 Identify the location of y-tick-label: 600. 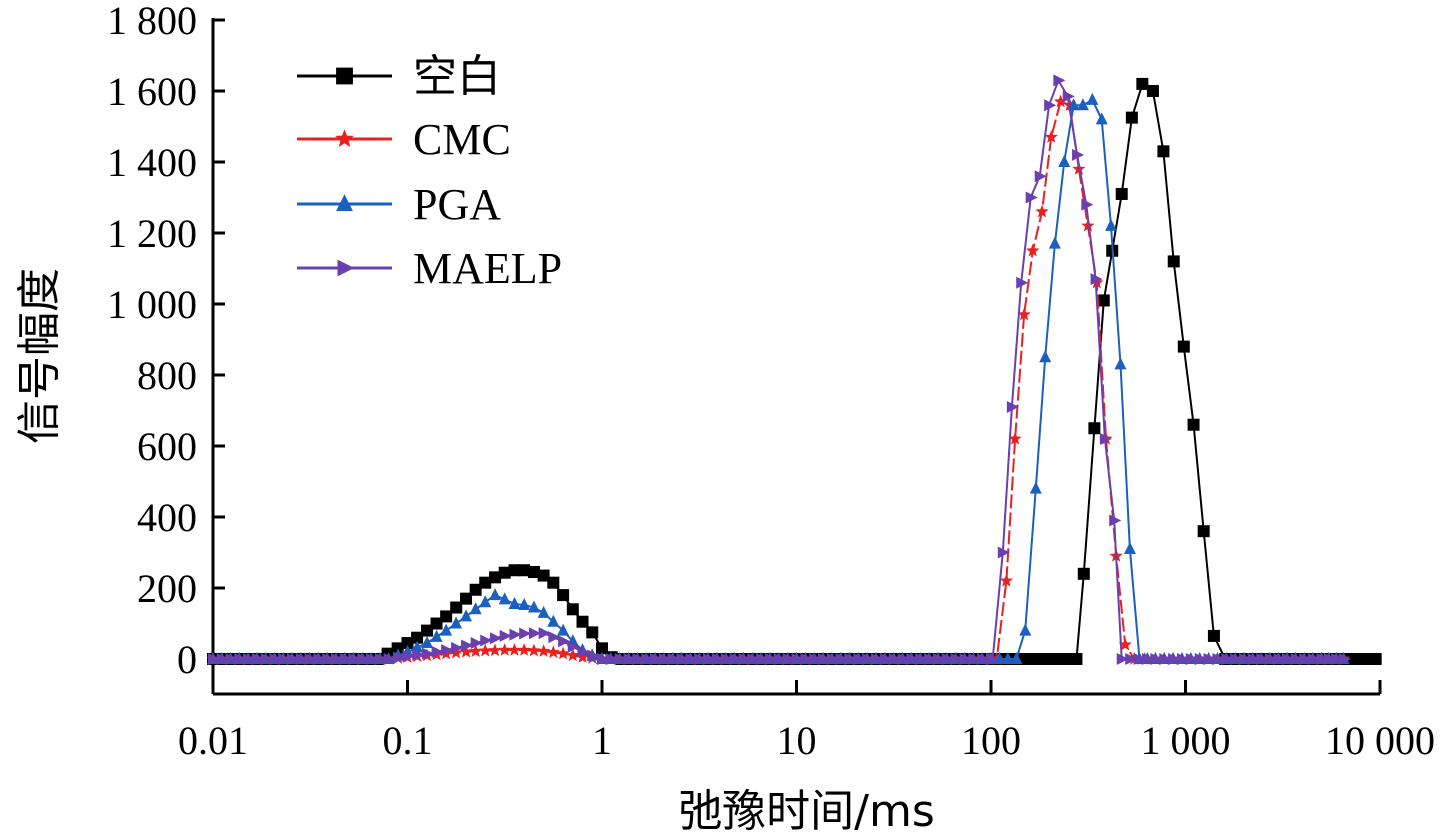
(167, 446).